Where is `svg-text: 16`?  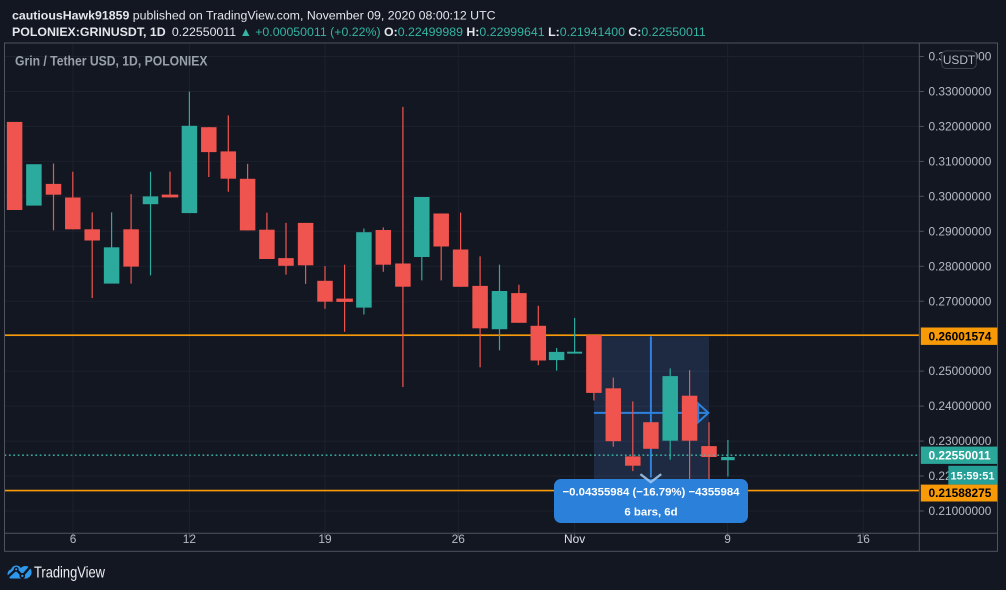
svg-text: 16 is located at coordinates (864, 539).